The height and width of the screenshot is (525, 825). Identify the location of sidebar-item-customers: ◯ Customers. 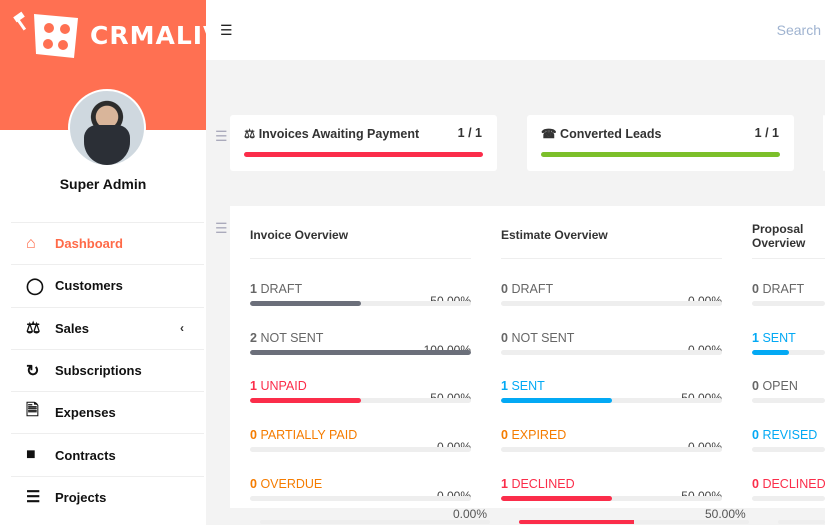
(107, 285).